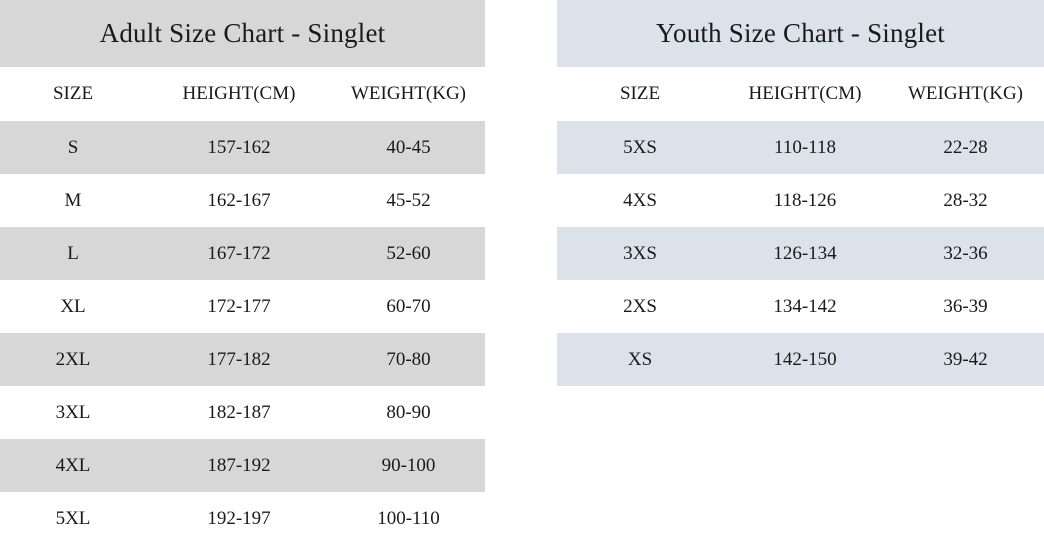 The image size is (1044, 545). Describe the element at coordinates (408, 93) in the screenshot. I see `adult-header-weight: WEIGHT(KG)` at that location.